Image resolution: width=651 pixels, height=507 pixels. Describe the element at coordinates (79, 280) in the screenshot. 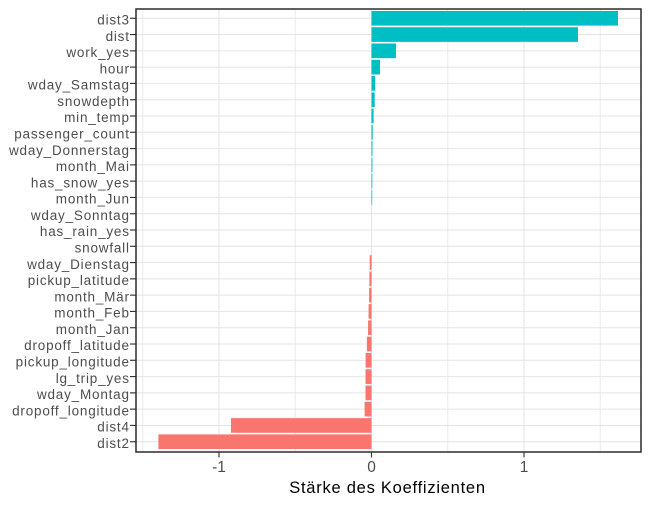

I see `svg-text: pickup_latitude` at that location.